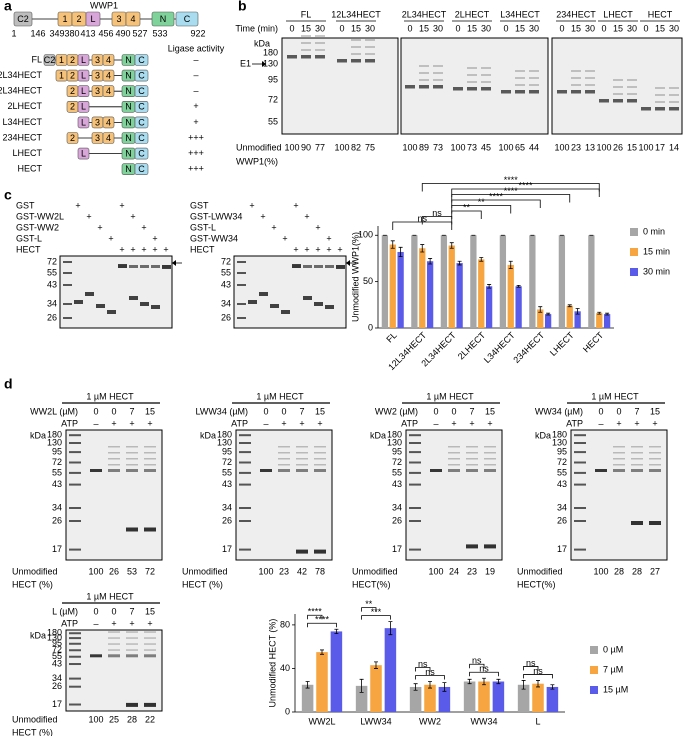 Image resolution: width=685 pixels, height=736 pixels. What do you see at coordinates (150, 571) in the screenshot?
I see `percent-value: 72` at bounding box center [150, 571].